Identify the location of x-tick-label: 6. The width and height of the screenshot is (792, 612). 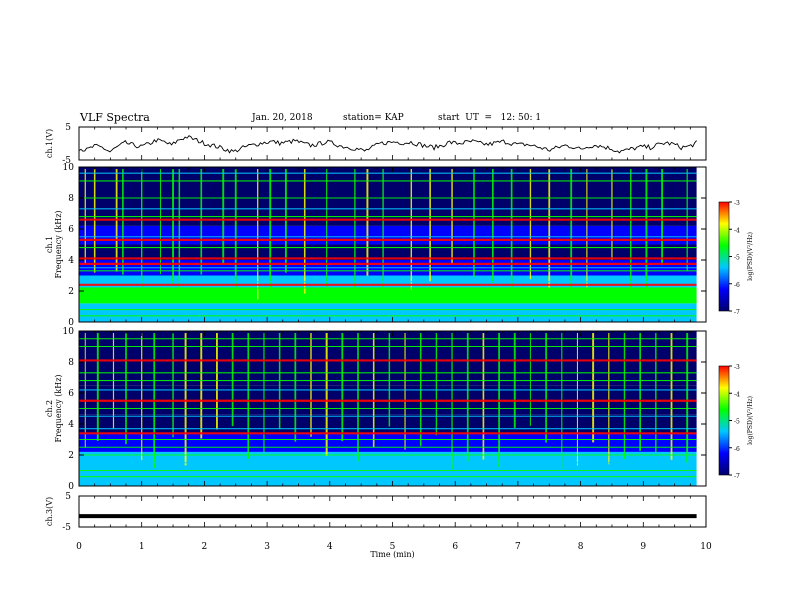
(455, 547).